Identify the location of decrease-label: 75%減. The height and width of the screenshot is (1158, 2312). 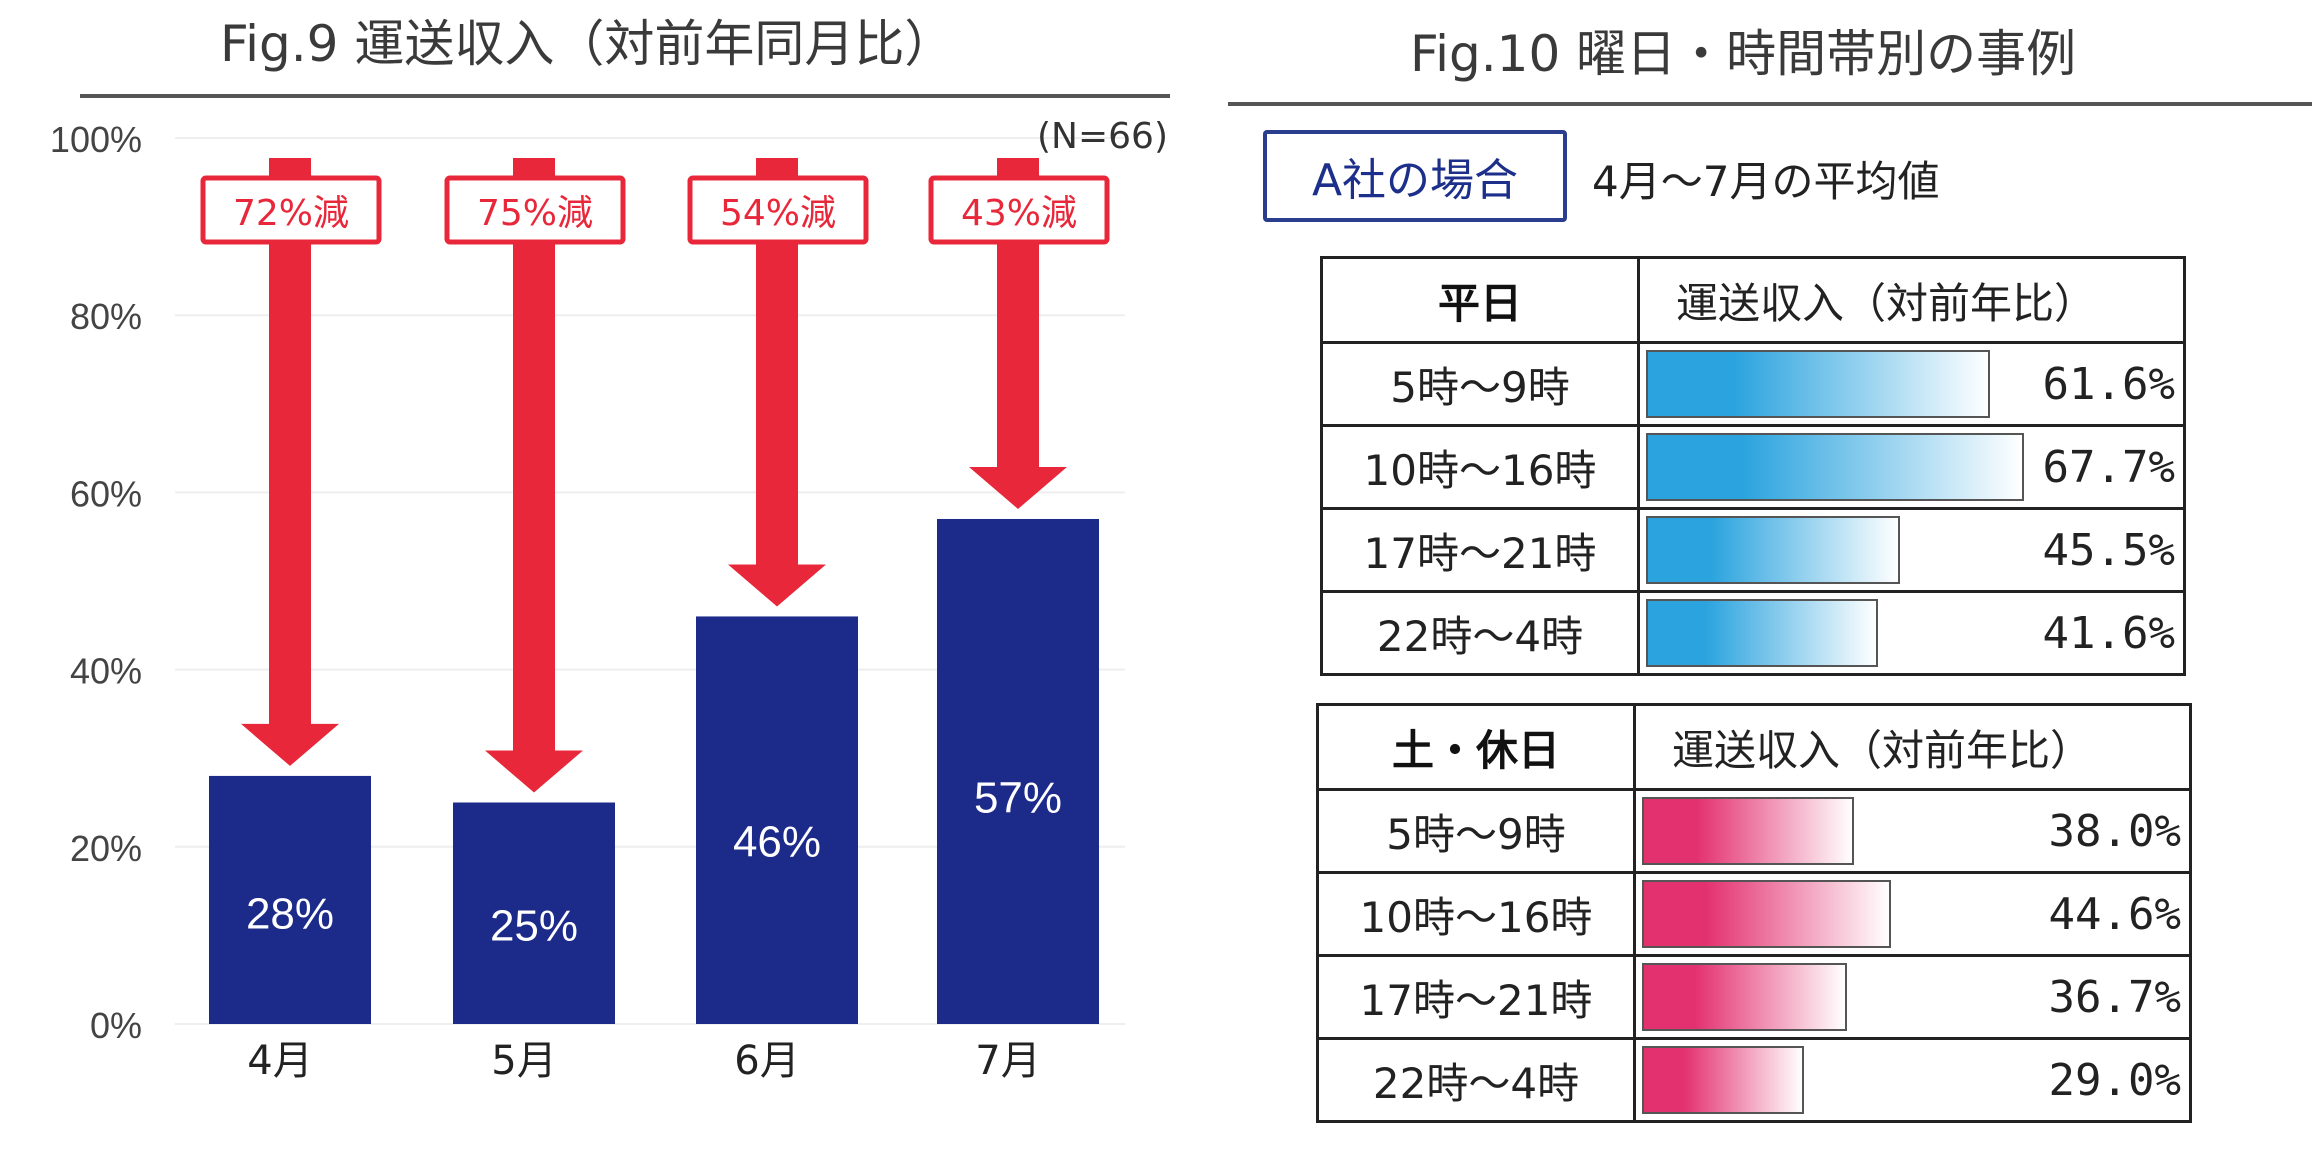
(535, 213).